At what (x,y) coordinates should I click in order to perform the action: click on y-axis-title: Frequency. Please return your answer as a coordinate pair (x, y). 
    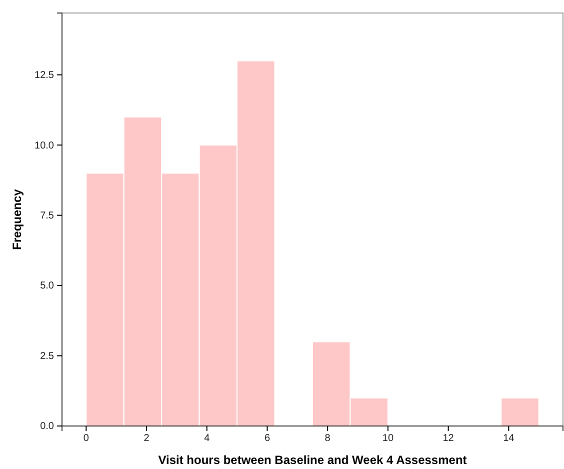
    Looking at the image, I should click on (17, 219).